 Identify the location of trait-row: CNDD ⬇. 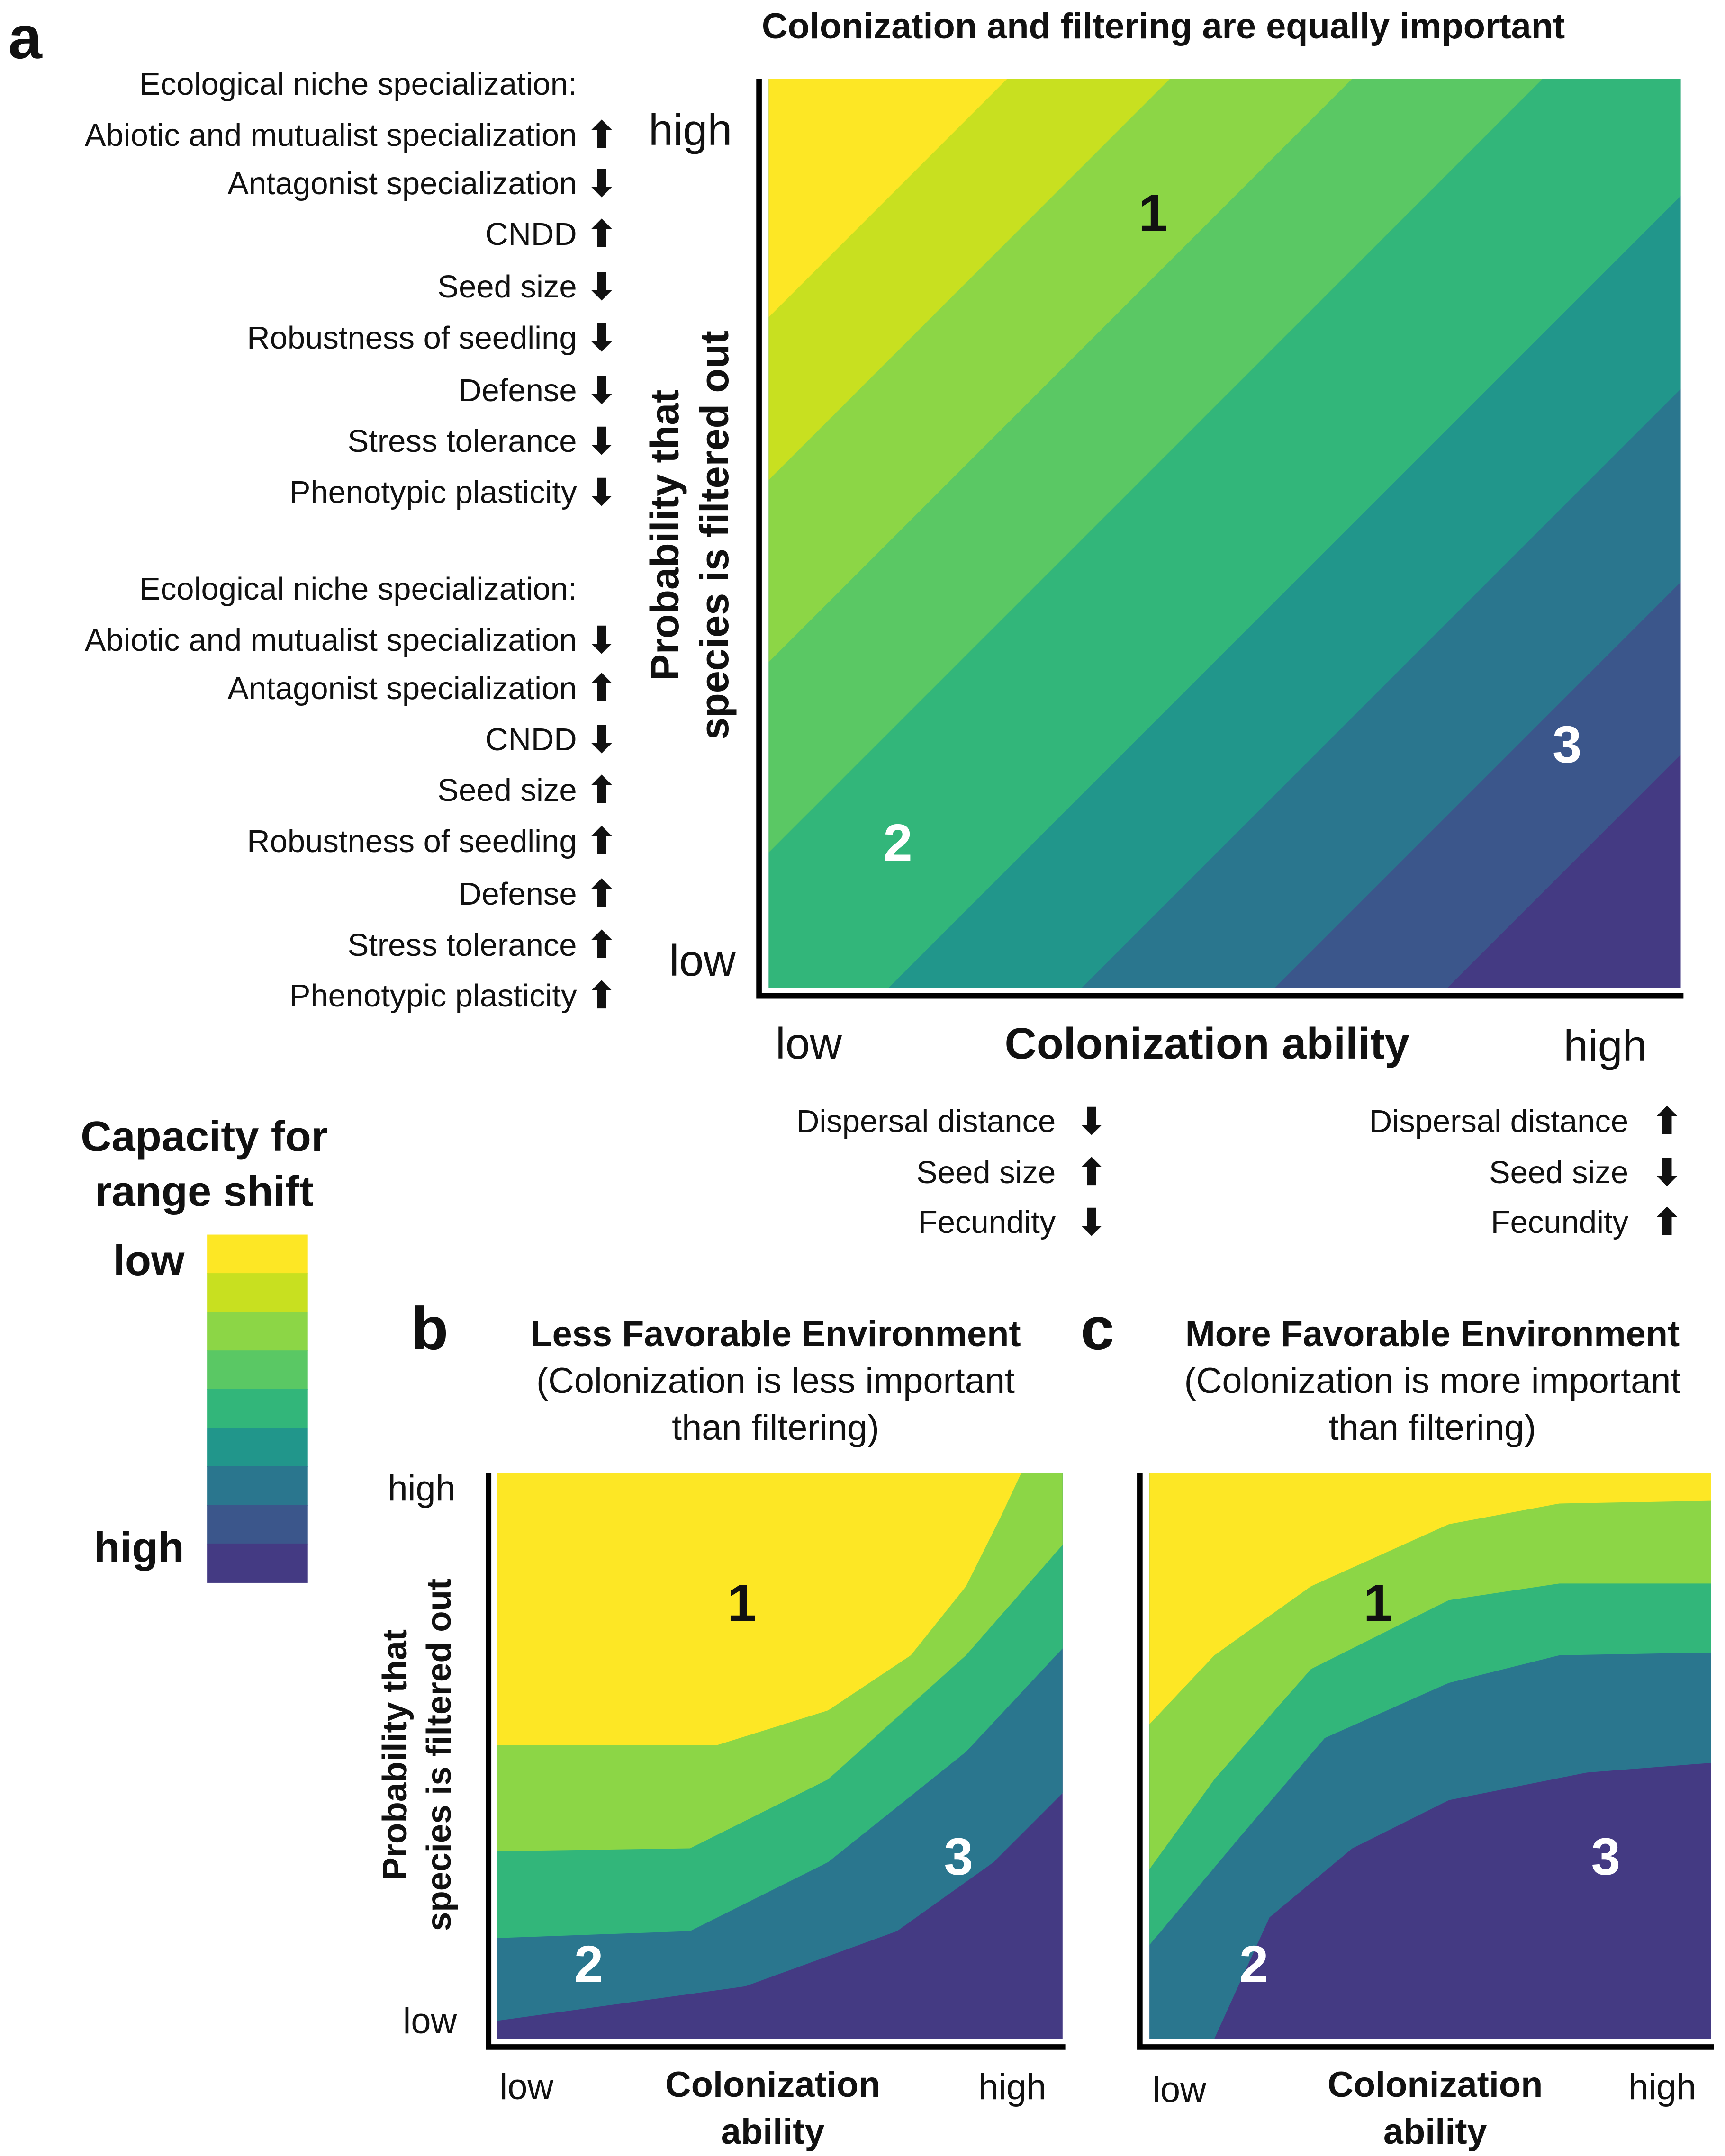
(553, 740).